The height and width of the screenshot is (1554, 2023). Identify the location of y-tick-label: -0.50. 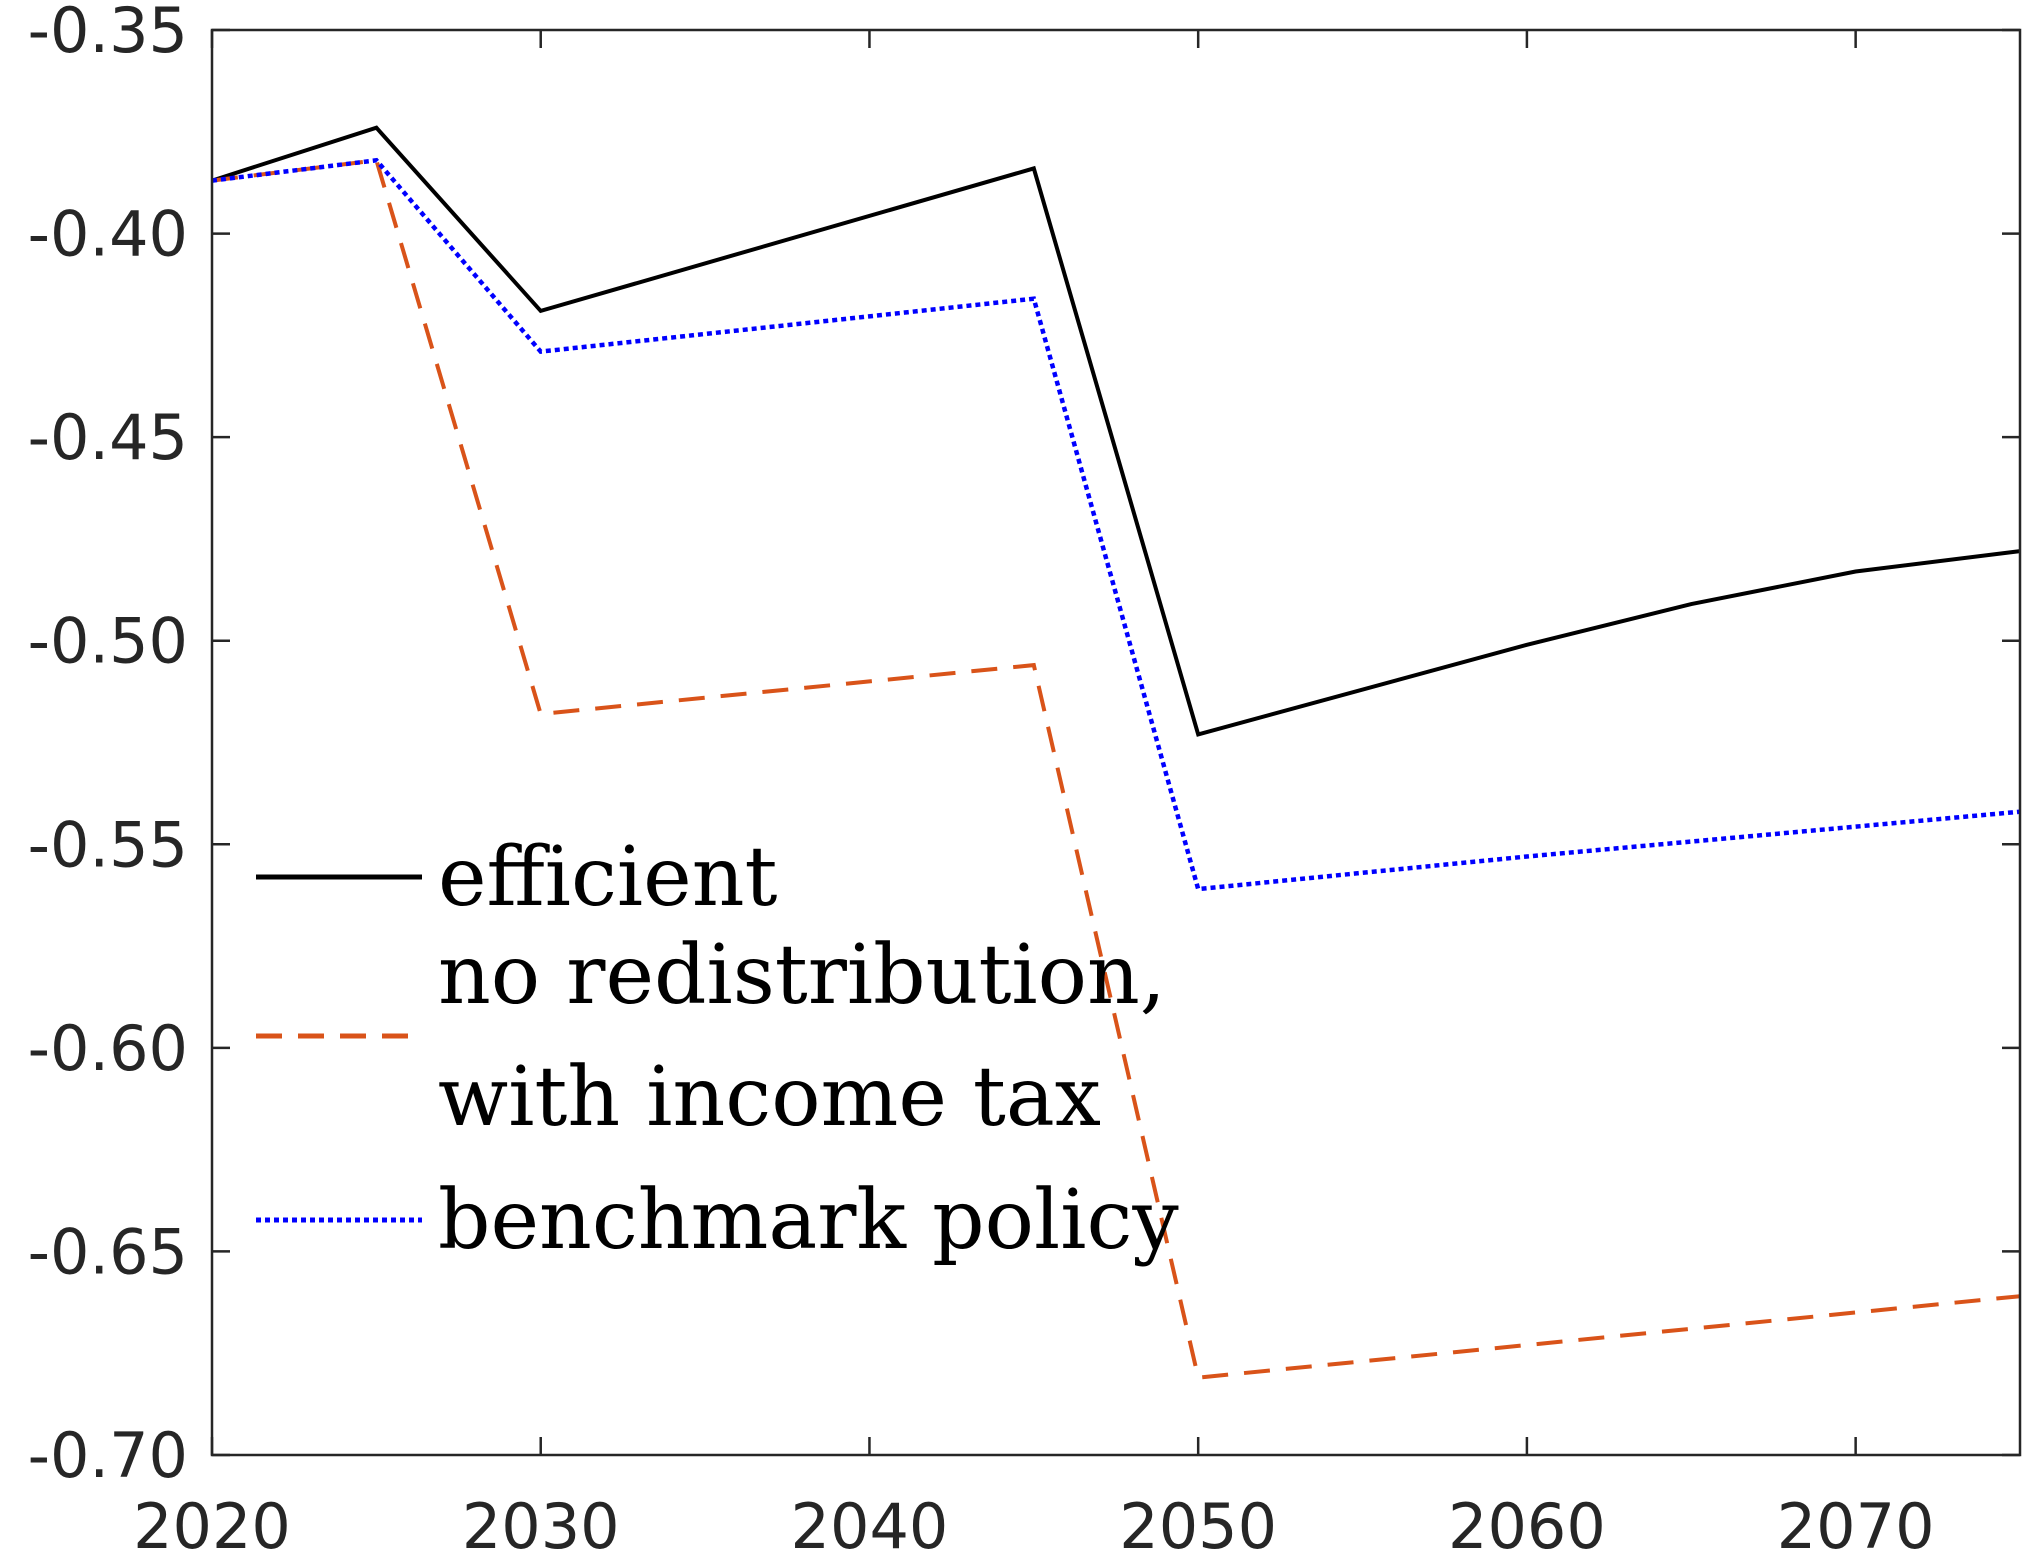
(108, 641).